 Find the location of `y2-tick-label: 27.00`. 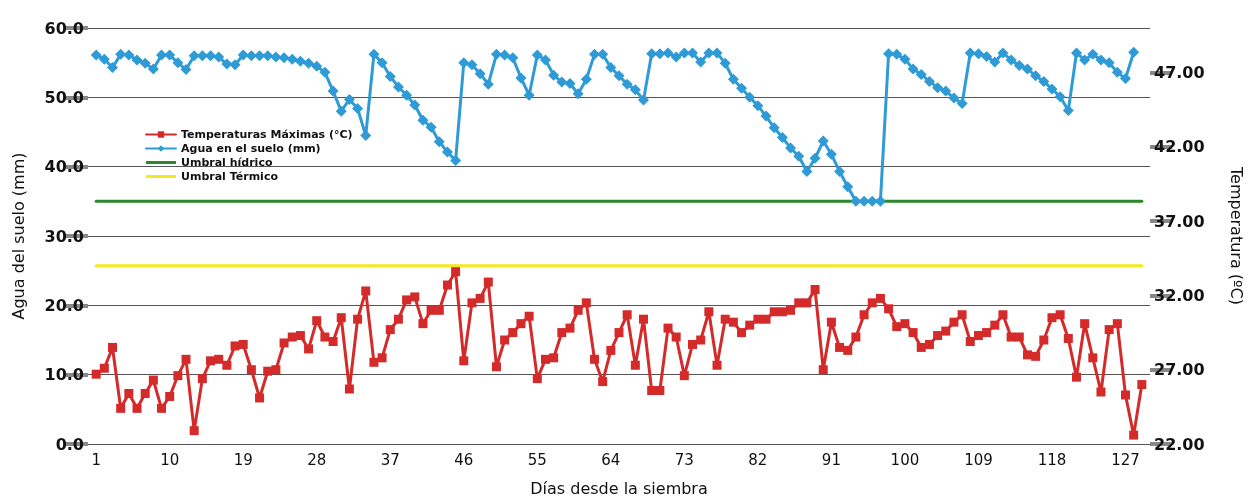

y2-tick-label: 27.00 is located at coordinates (1179, 370).